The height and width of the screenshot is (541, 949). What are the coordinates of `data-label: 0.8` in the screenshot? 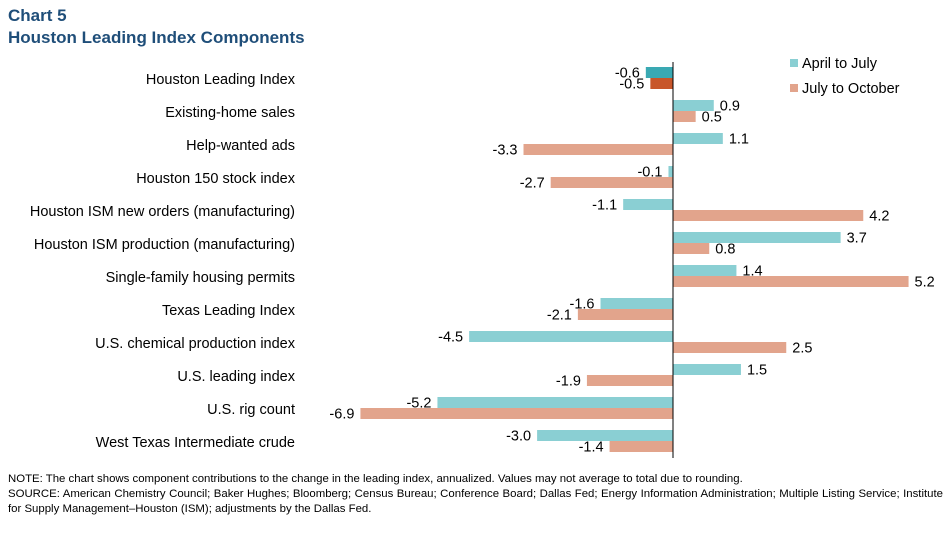 It's located at (725, 250).